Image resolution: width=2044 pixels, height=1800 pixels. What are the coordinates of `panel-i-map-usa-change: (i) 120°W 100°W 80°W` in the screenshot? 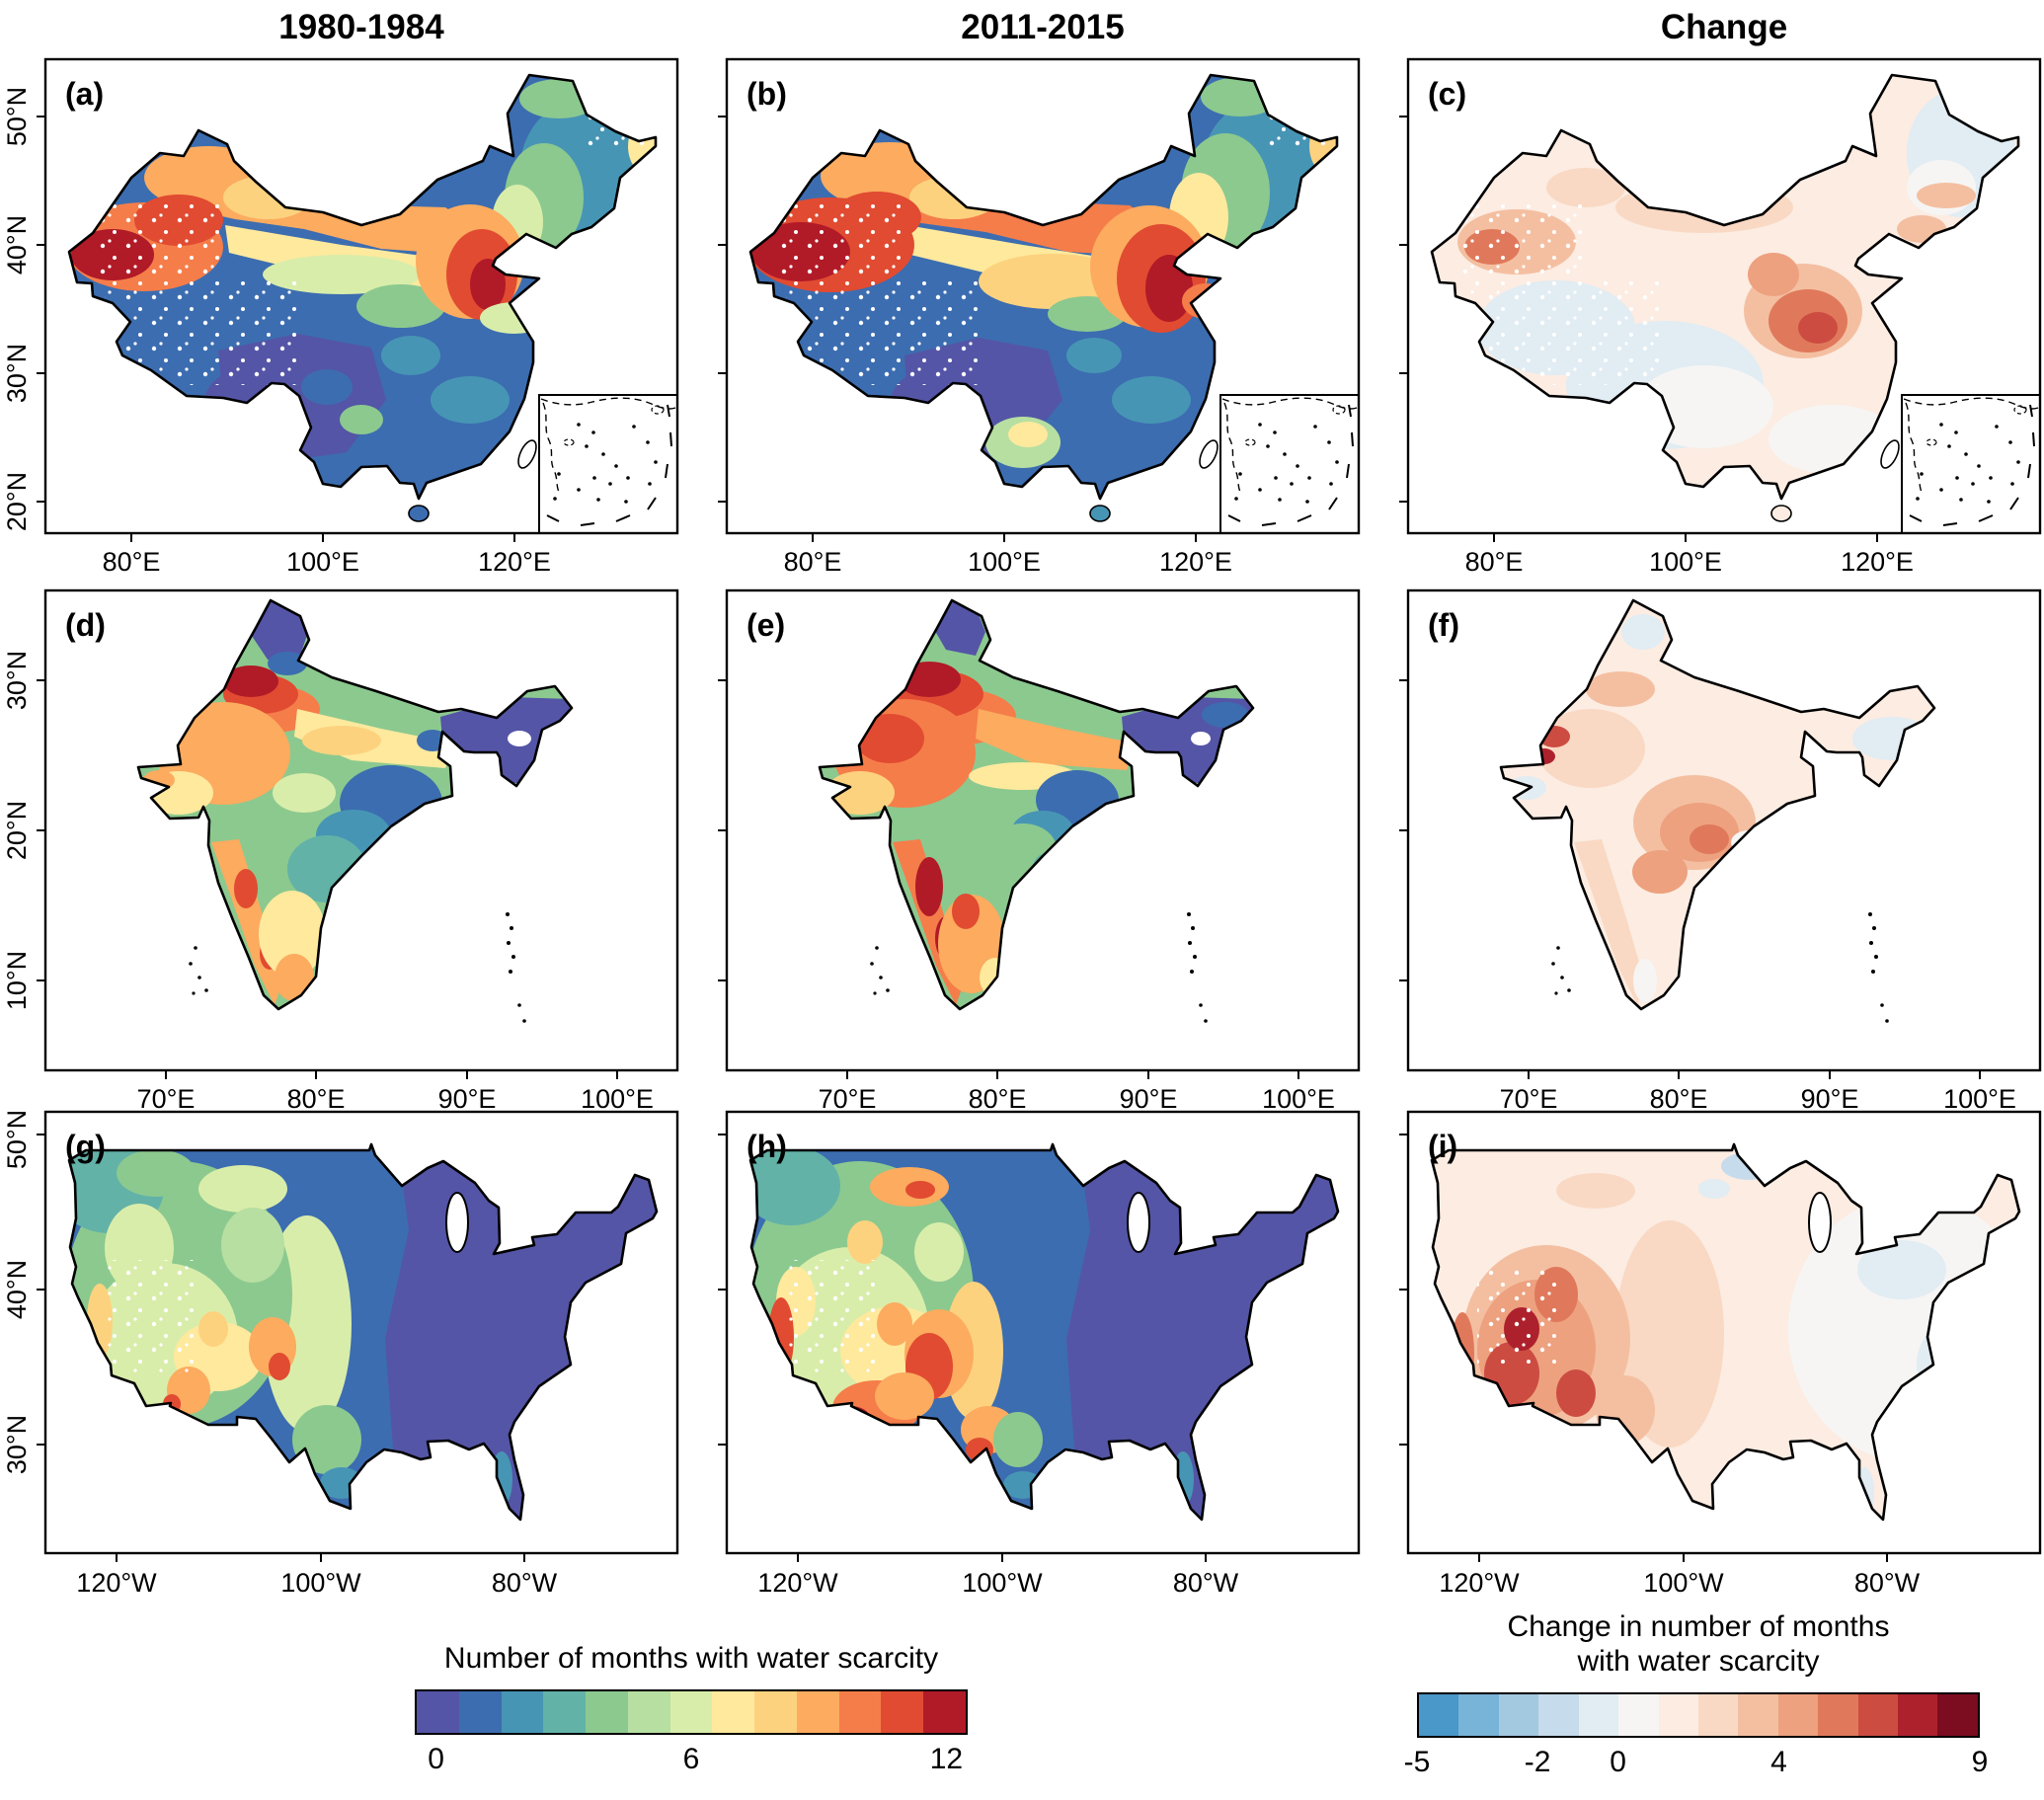 It's located at (1720, 1354).